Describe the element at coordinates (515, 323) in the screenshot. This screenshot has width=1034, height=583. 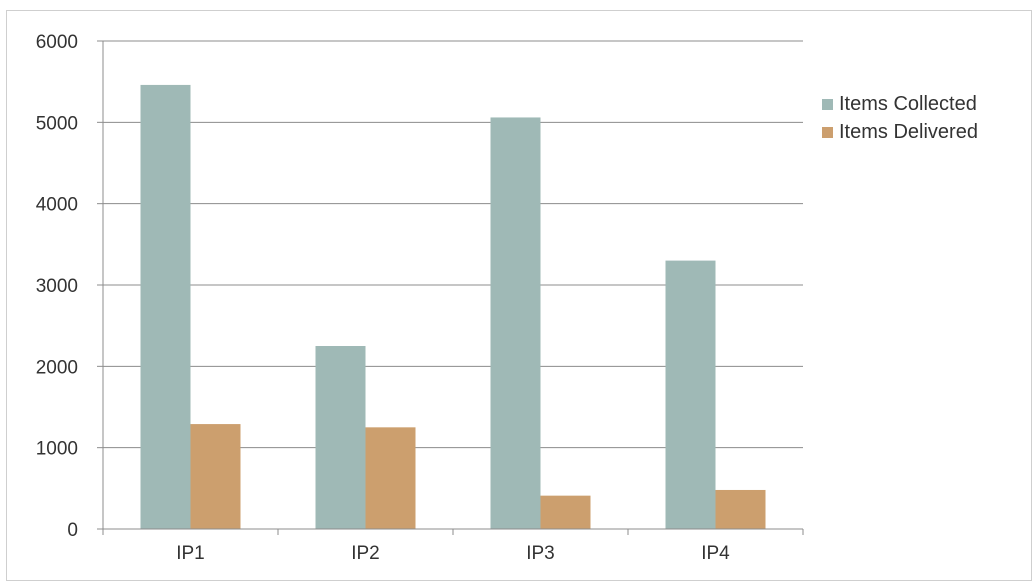
I see `bar-items-collected-ip3` at that location.